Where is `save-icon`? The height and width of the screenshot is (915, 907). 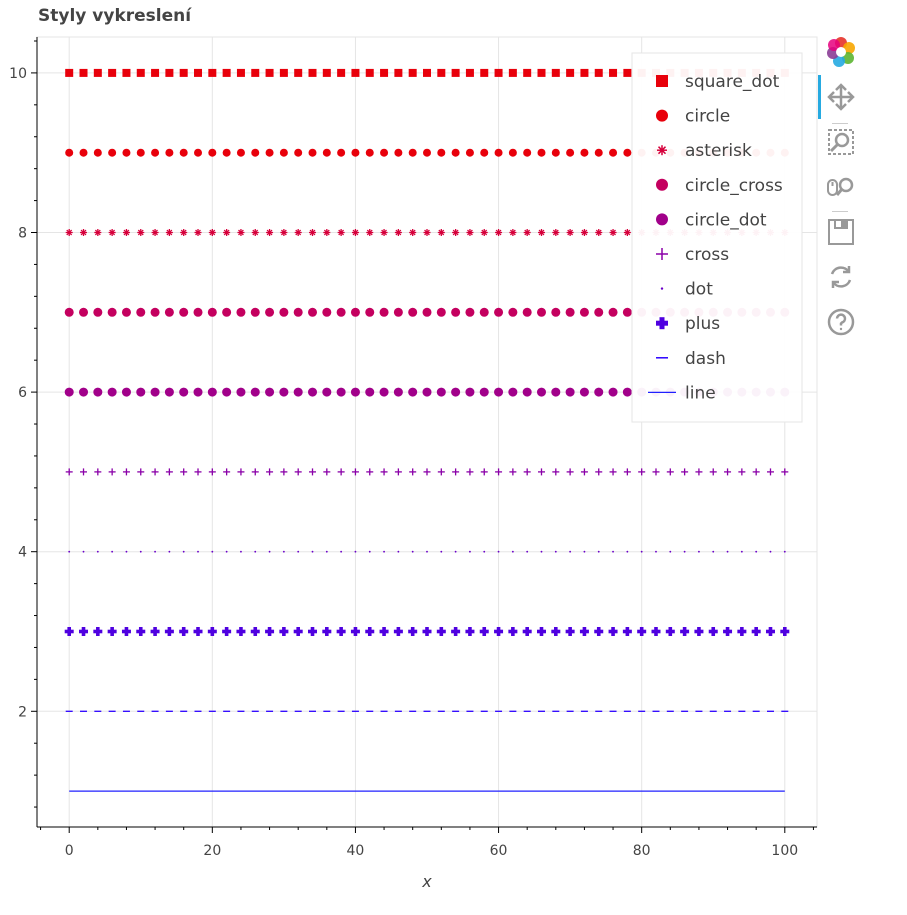
save-icon is located at coordinates (841, 232).